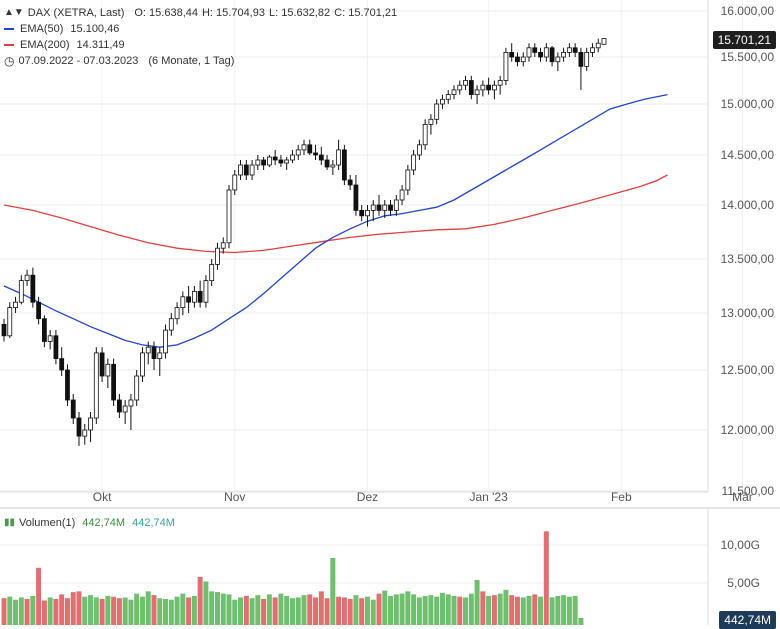 Image resolution: width=780 pixels, height=629 pixels. I want to click on price-tick-label: 15.000,00, so click(748, 104).